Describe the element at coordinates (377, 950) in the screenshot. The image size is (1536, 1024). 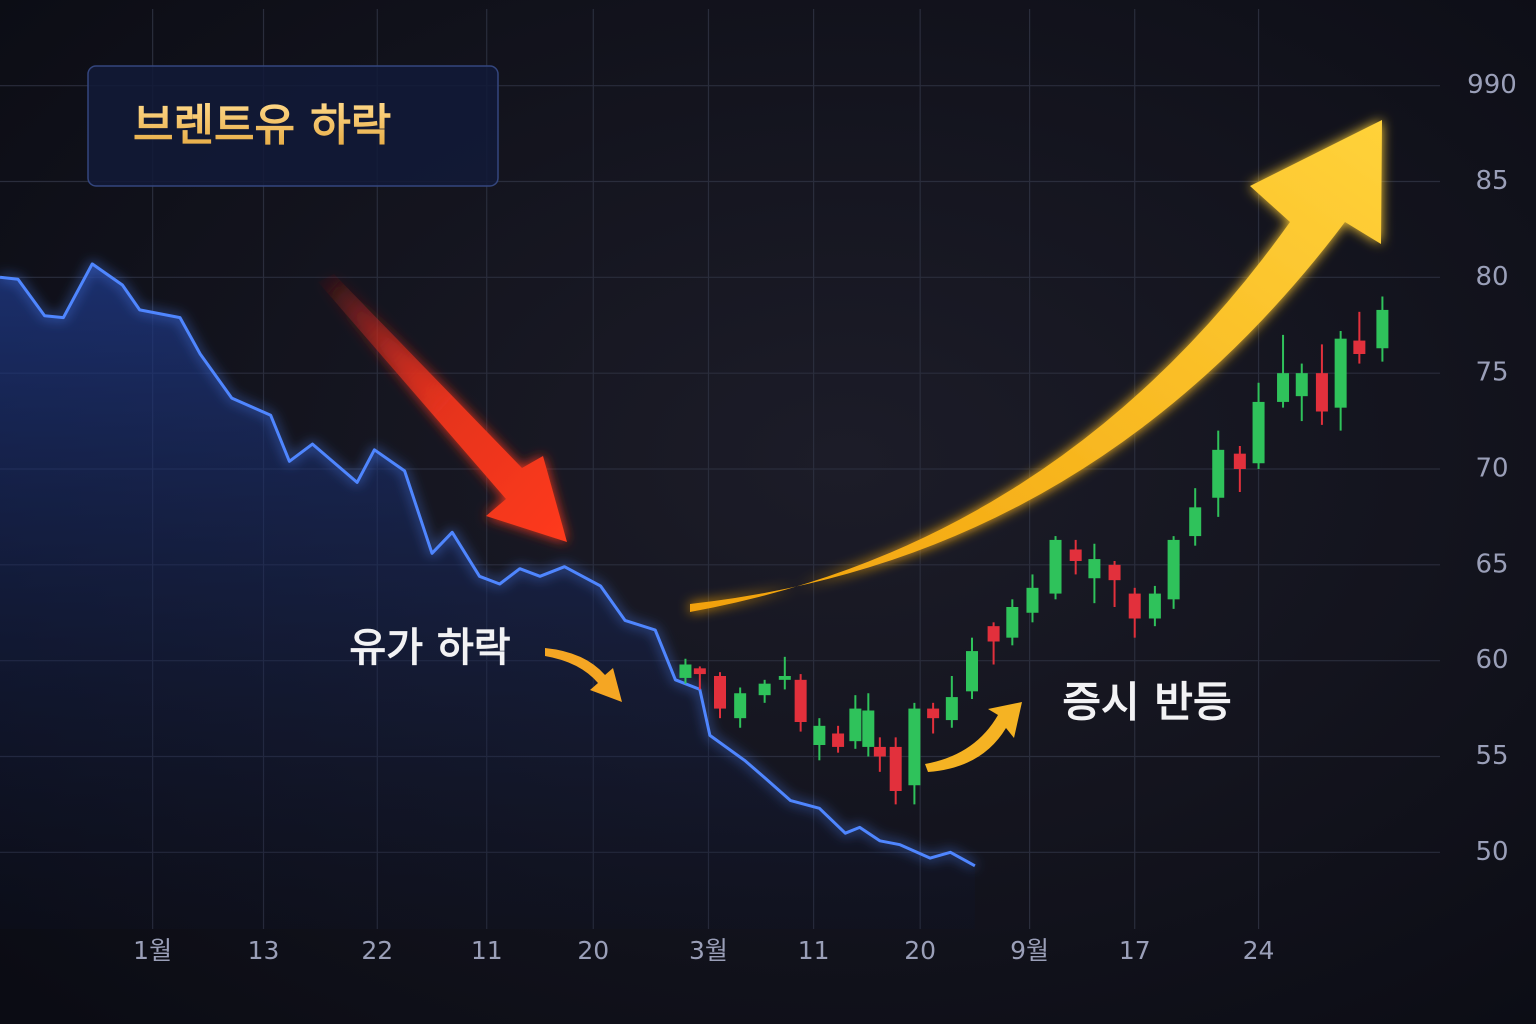
I see `x-tick-label: 22` at that location.